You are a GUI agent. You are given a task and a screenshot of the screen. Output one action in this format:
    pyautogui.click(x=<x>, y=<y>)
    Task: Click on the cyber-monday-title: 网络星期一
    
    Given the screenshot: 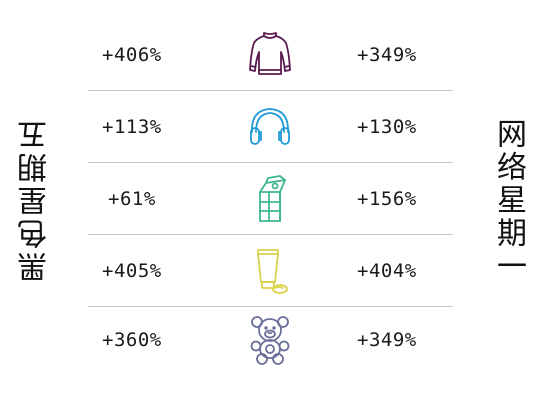 What is the action you would take?
    pyautogui.click(x=508, y=200)
    